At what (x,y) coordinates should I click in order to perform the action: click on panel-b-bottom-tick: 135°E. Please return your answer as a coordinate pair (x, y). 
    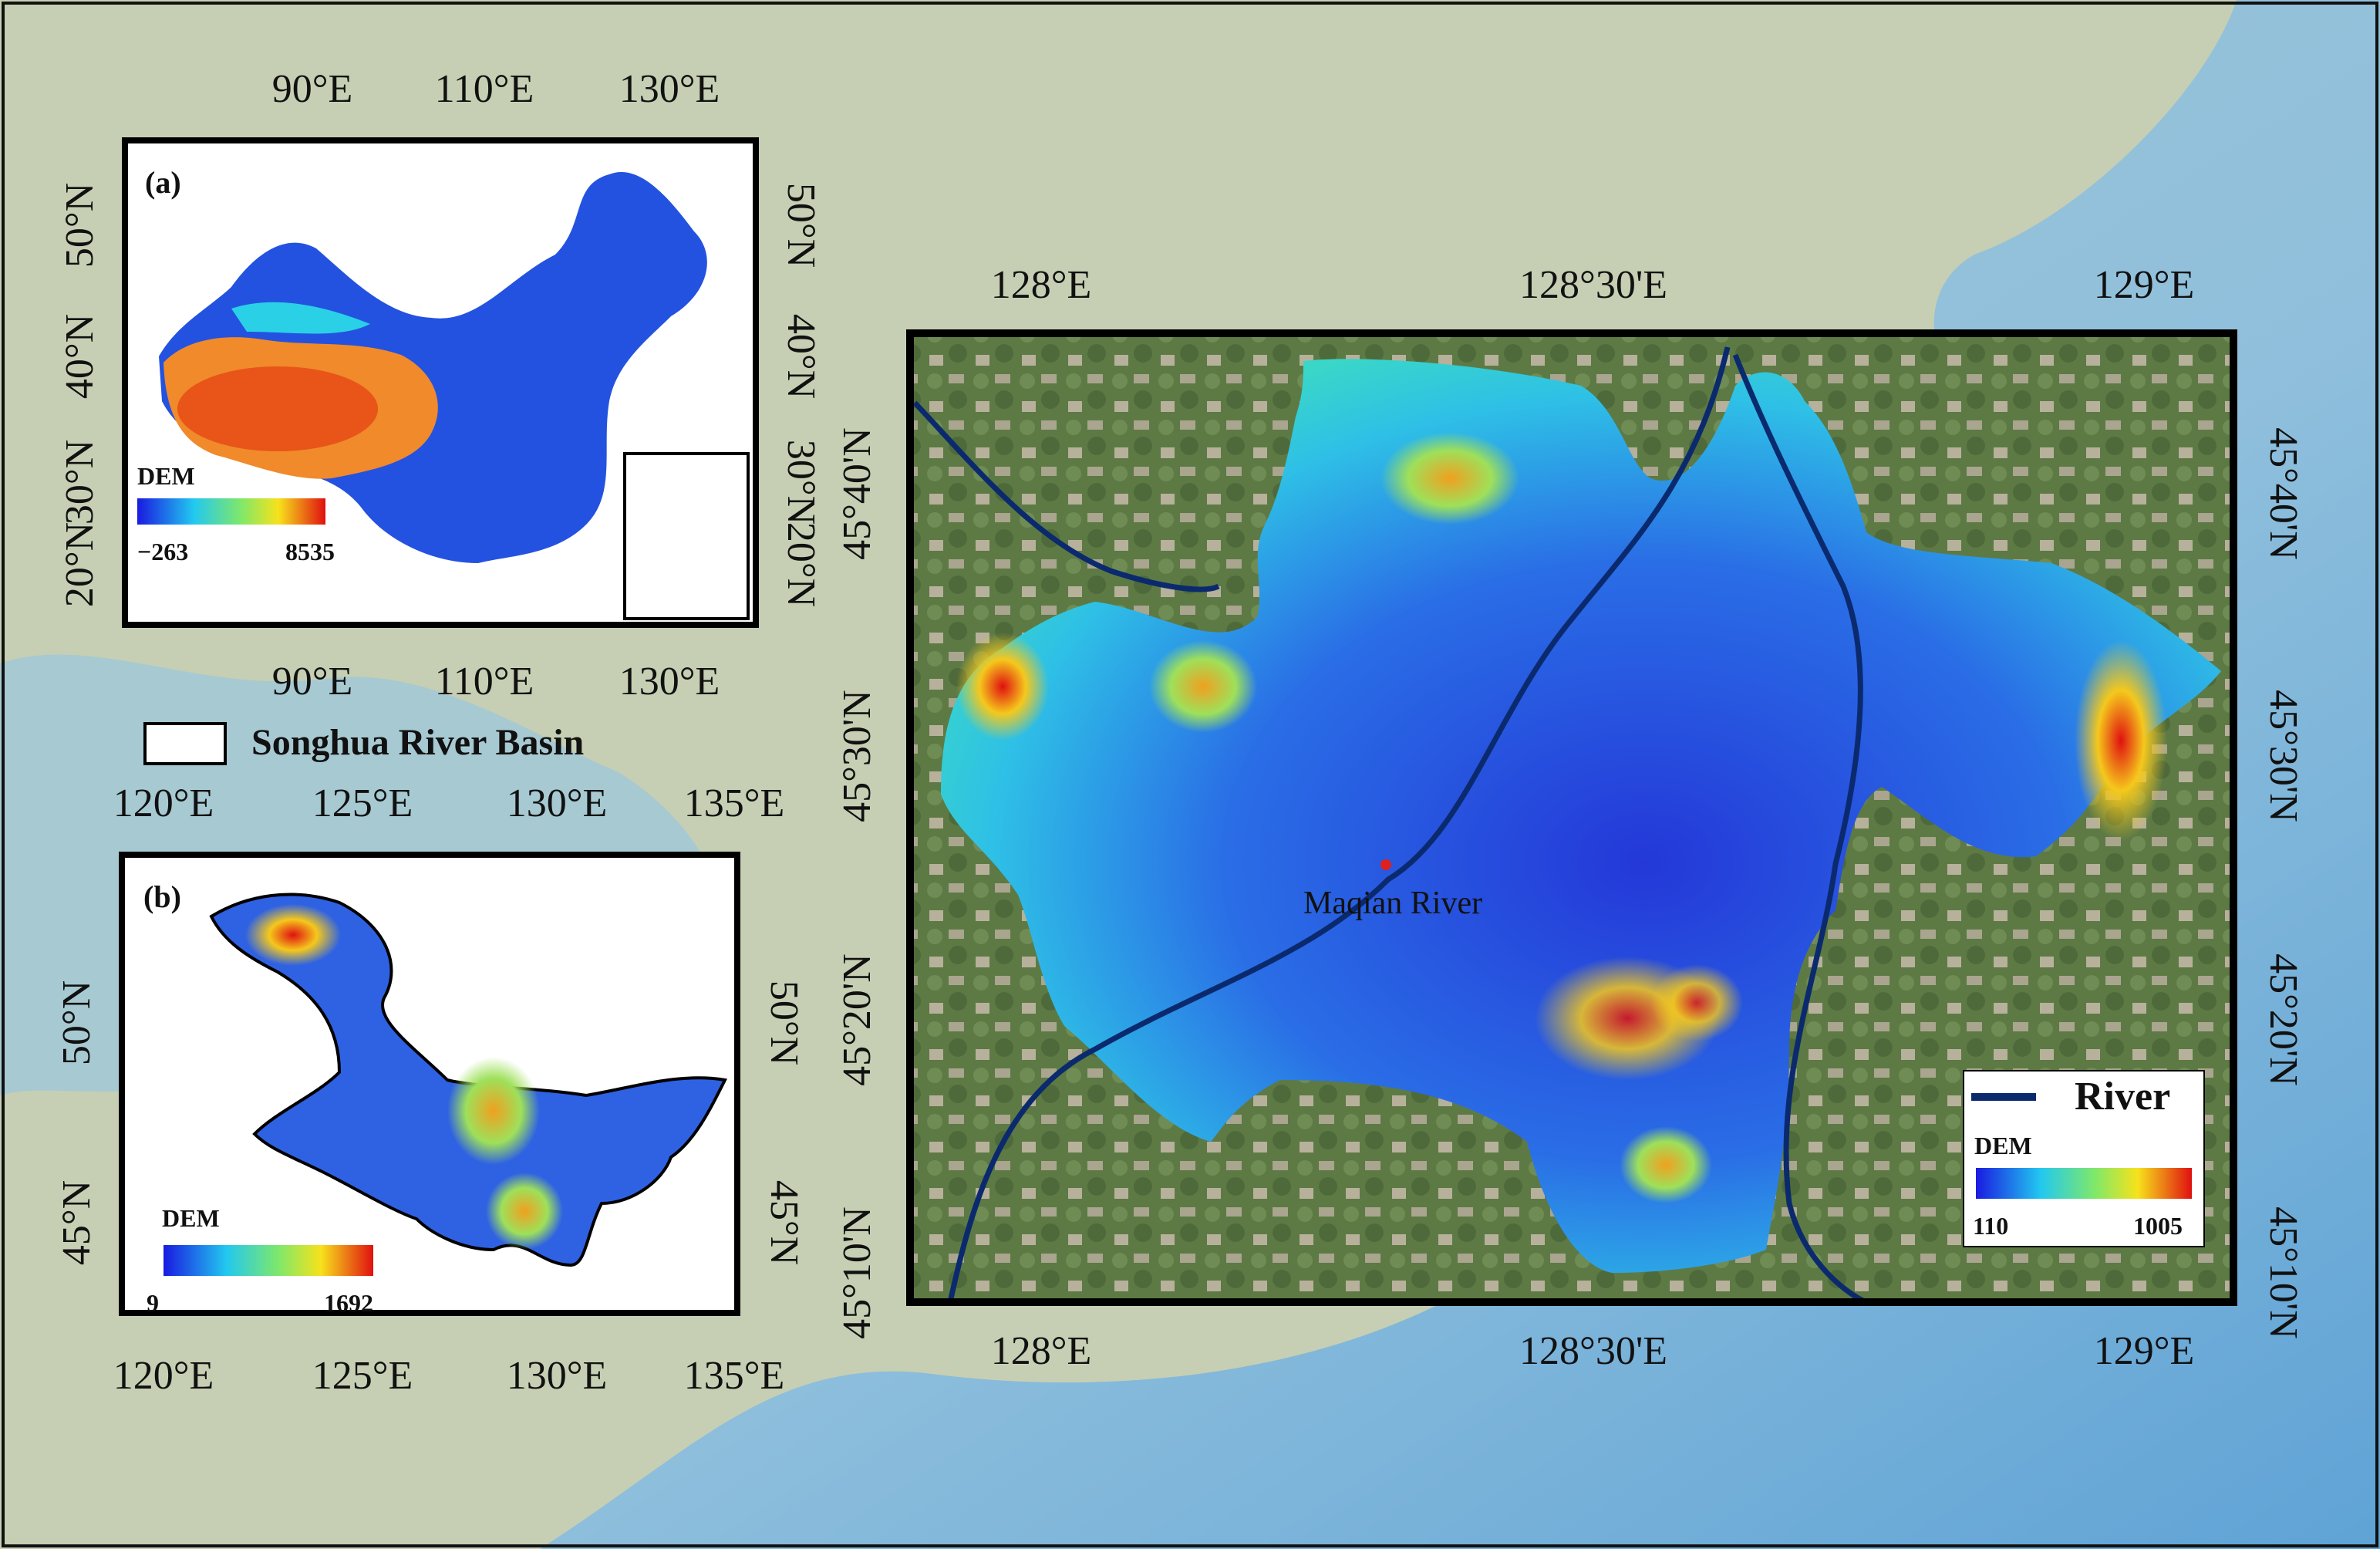
    Looking at the image, I should click on (735, 1376).